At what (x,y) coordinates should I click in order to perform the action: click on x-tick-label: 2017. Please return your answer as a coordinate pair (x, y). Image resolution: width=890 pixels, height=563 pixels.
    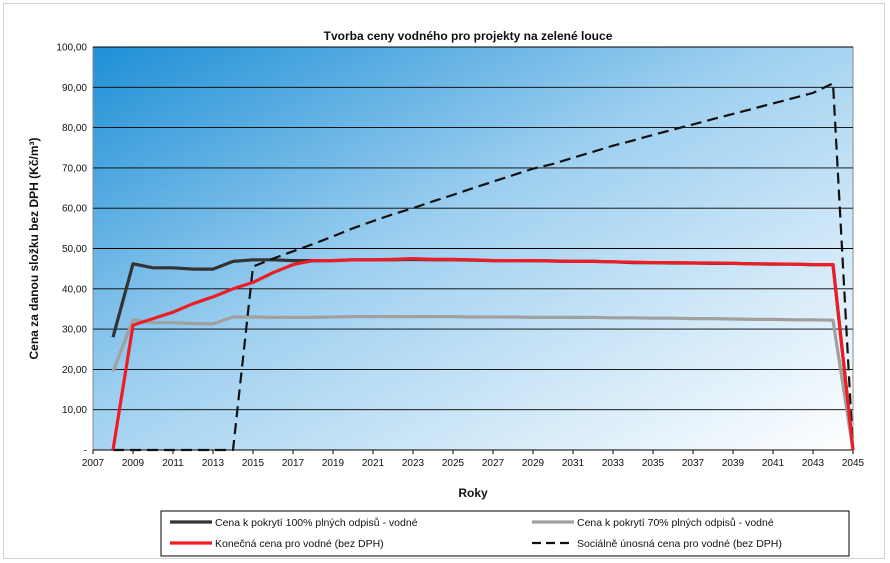
    Looking at the image, I should click on (293, 463).